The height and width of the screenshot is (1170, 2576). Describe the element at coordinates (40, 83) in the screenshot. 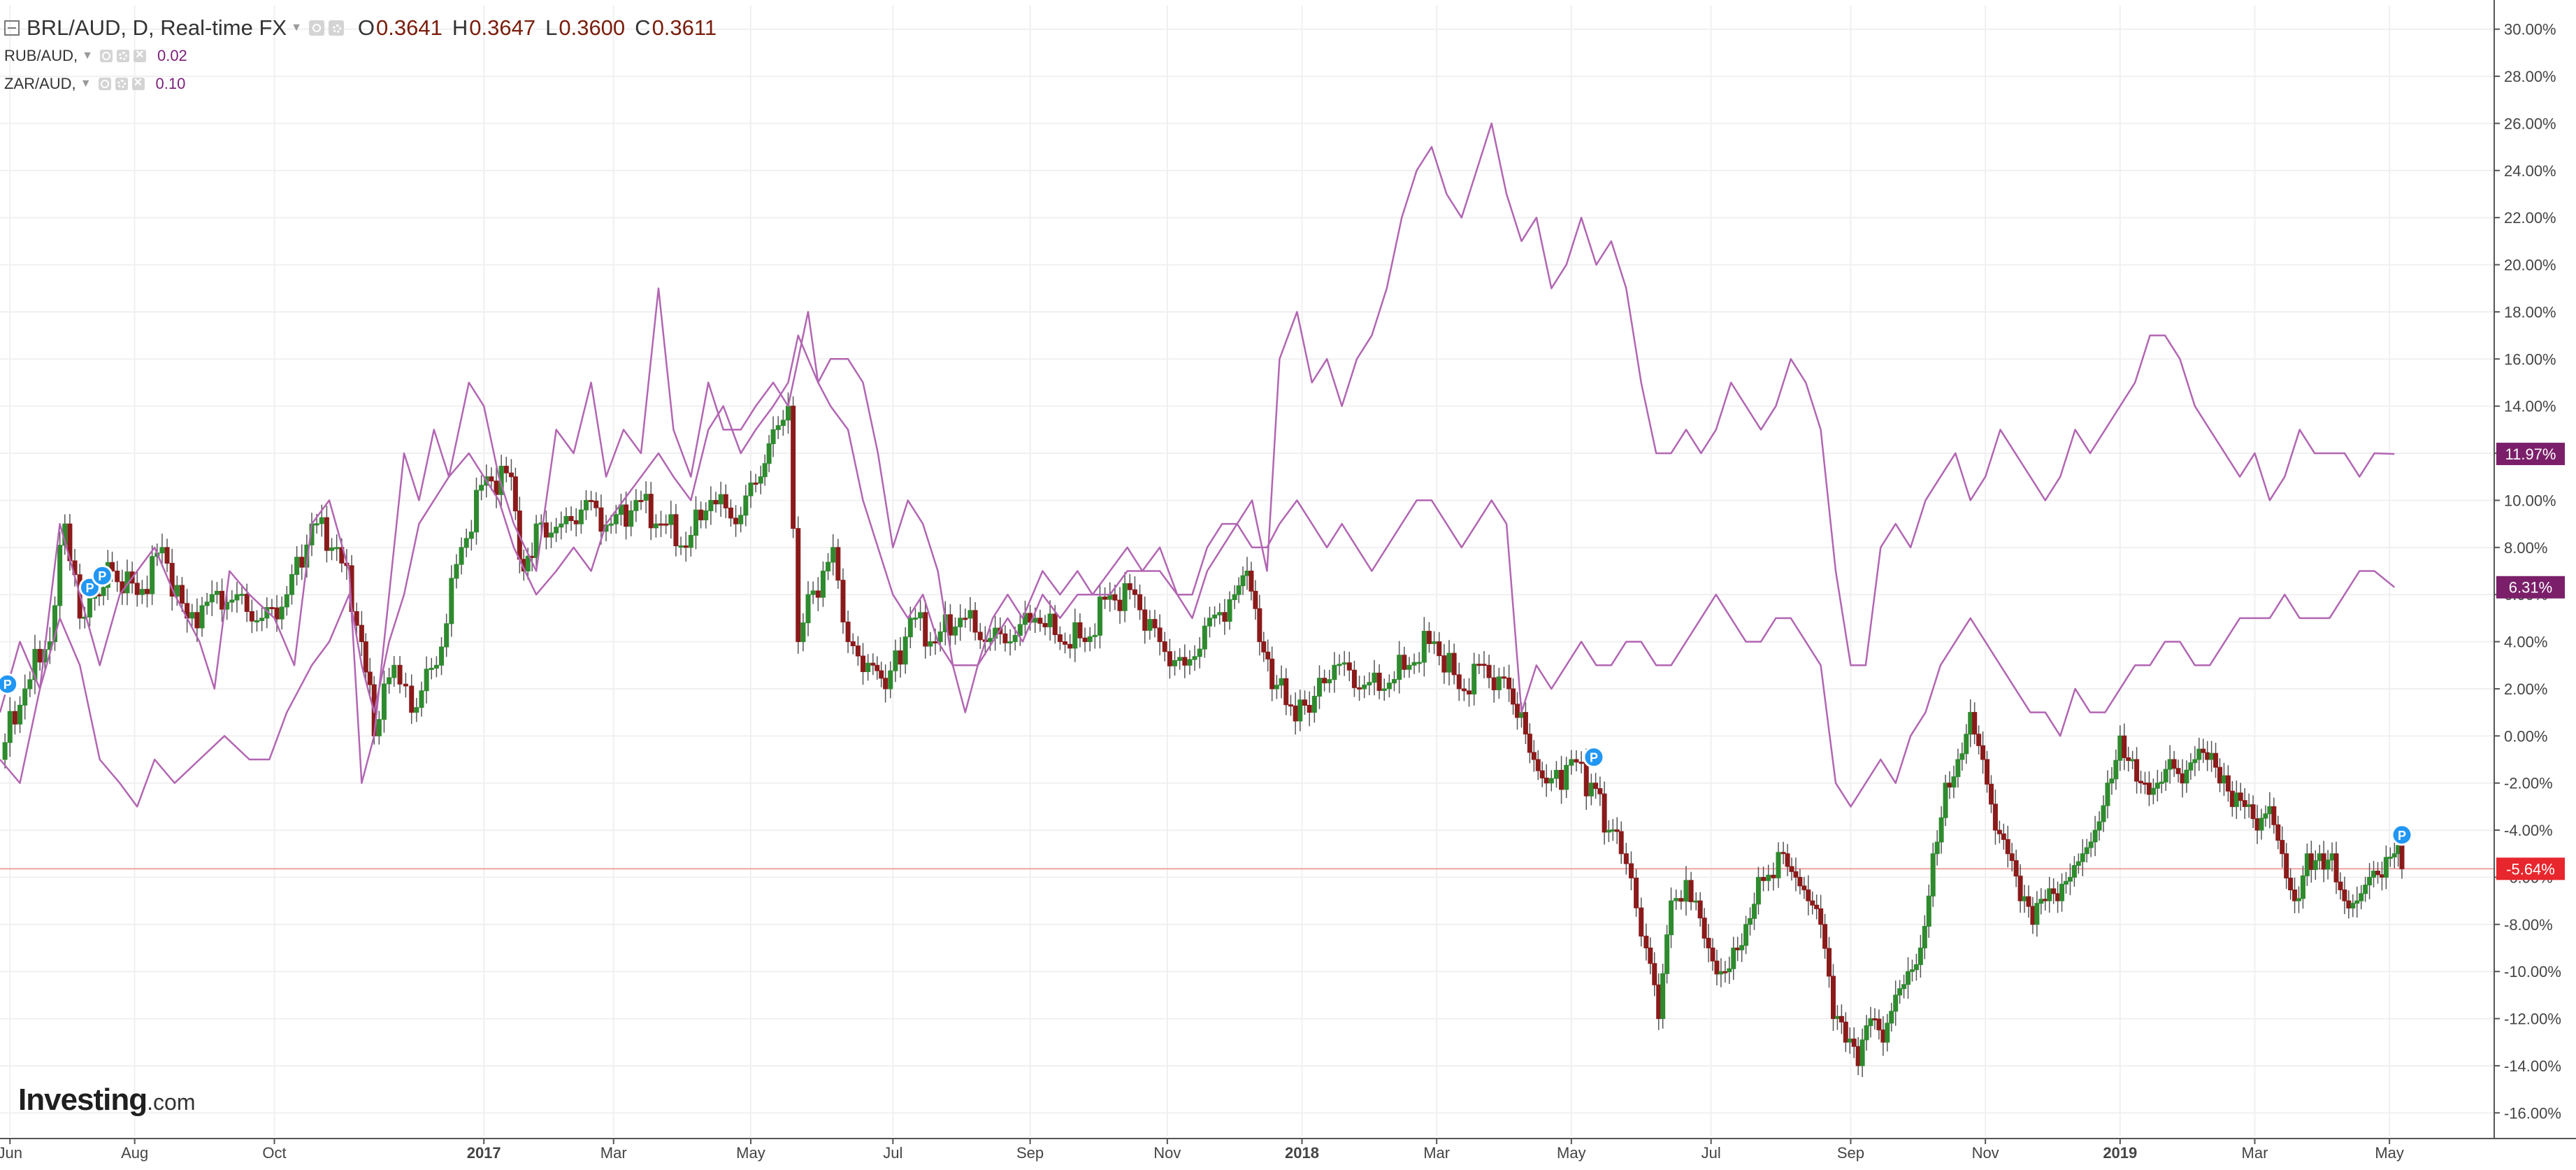

I see `compare-symbol-zar: ZAR/AUD,` at that location.